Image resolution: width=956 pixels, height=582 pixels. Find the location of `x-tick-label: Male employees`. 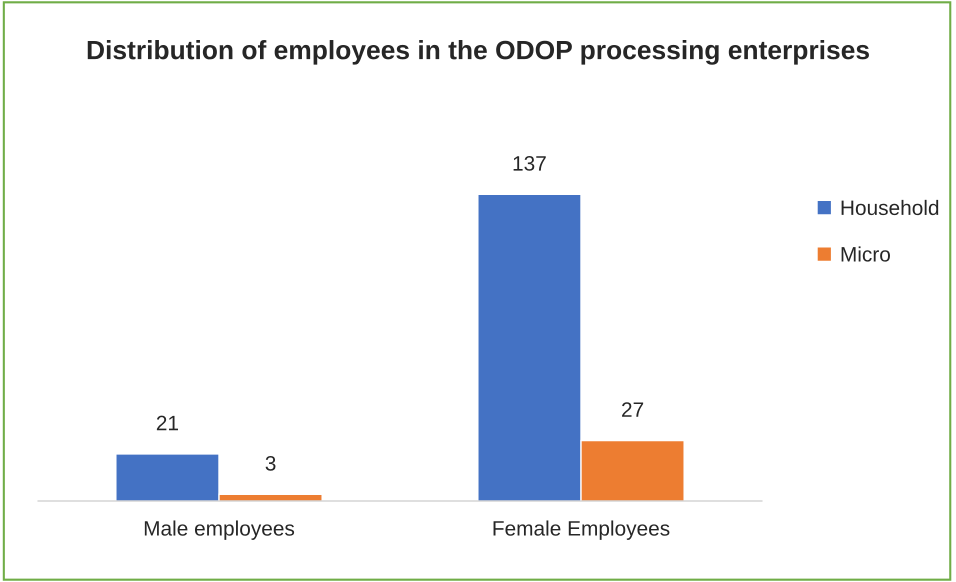

x-tick-label: Male employees is located at coordinates (219, 530).